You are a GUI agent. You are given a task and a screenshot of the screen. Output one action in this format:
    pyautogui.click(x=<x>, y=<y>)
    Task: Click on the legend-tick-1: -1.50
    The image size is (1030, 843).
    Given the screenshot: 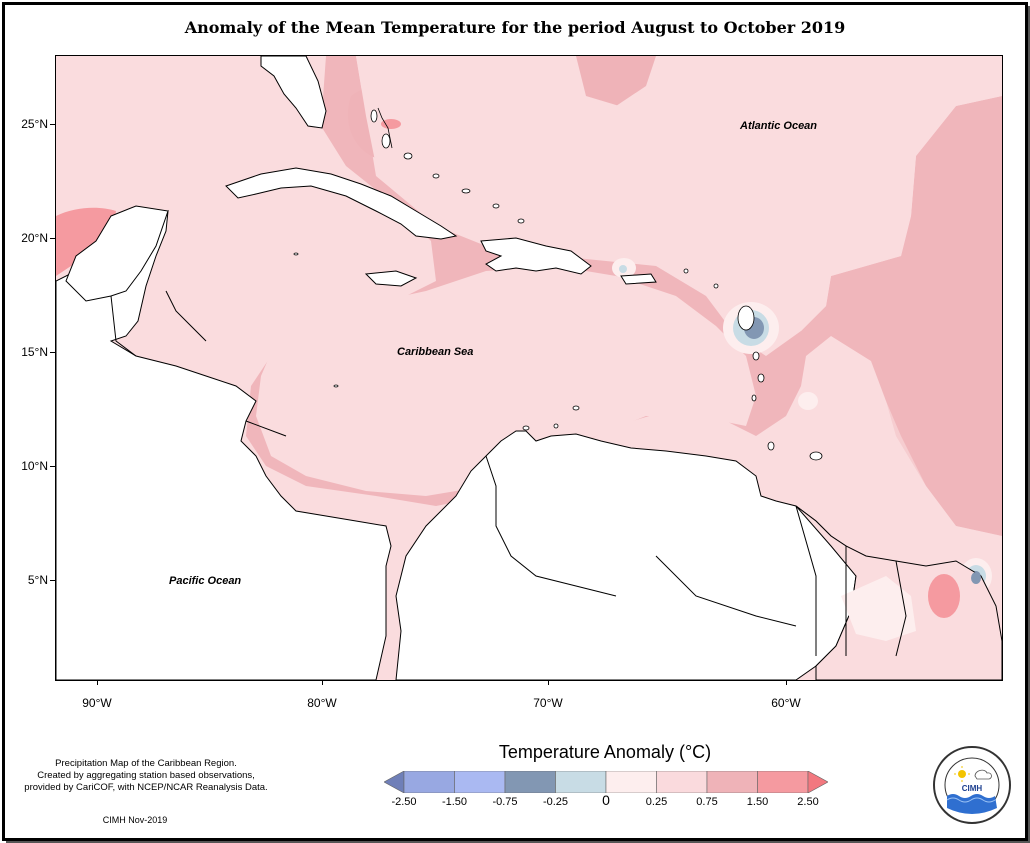 What is the action you would take?
    pyautogui.click(x=454, y=802)
    